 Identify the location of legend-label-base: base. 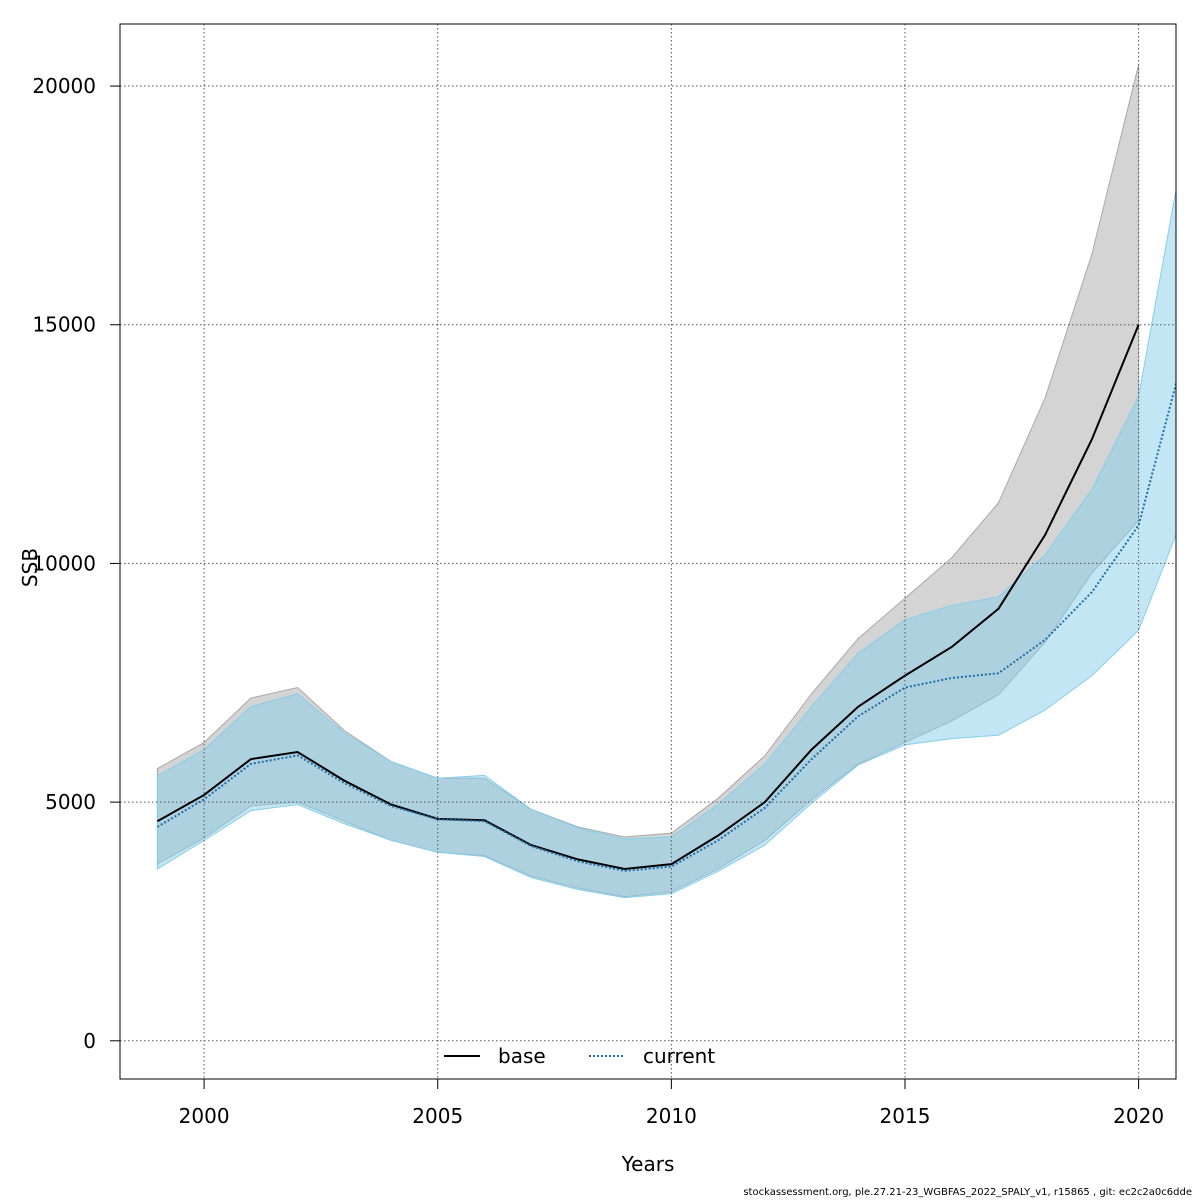
(522, 1056).